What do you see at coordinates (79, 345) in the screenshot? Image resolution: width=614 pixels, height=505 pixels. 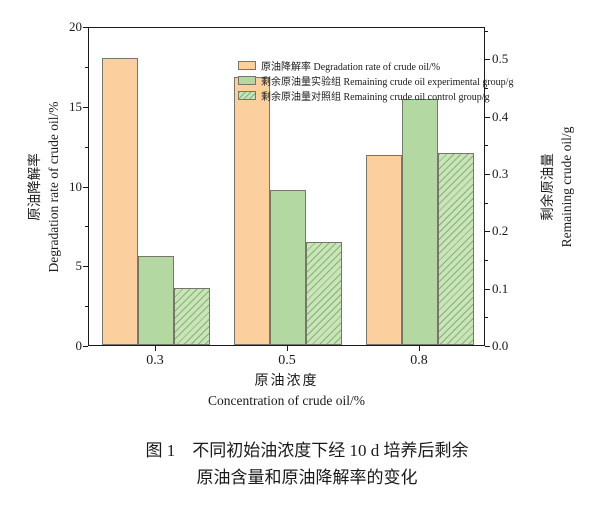 I see `left-axis-tick-label-0: 0` at bounding box center [79, 345].